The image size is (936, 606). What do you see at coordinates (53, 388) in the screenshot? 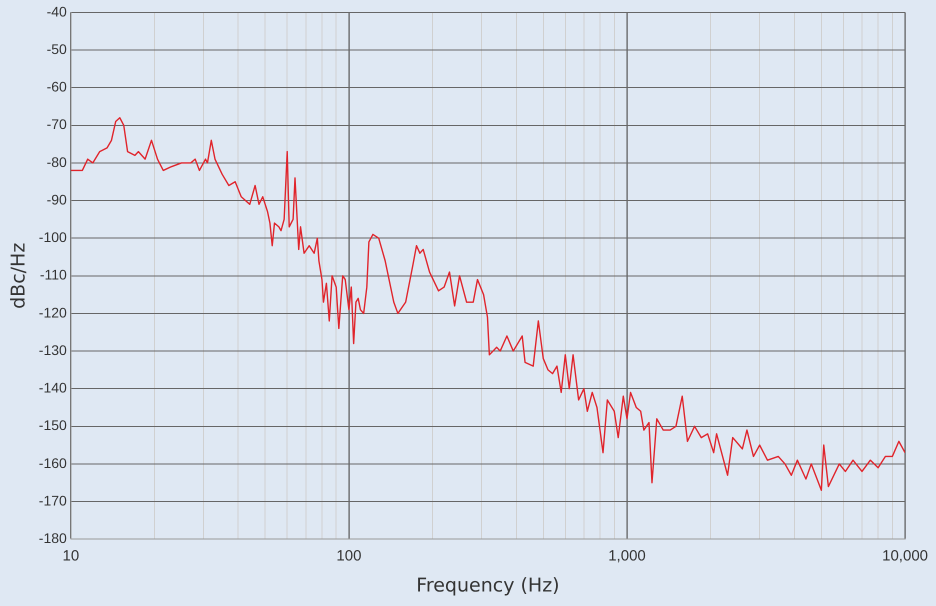
I see `y-tick-label: -140` at bounding box center [53, 388].